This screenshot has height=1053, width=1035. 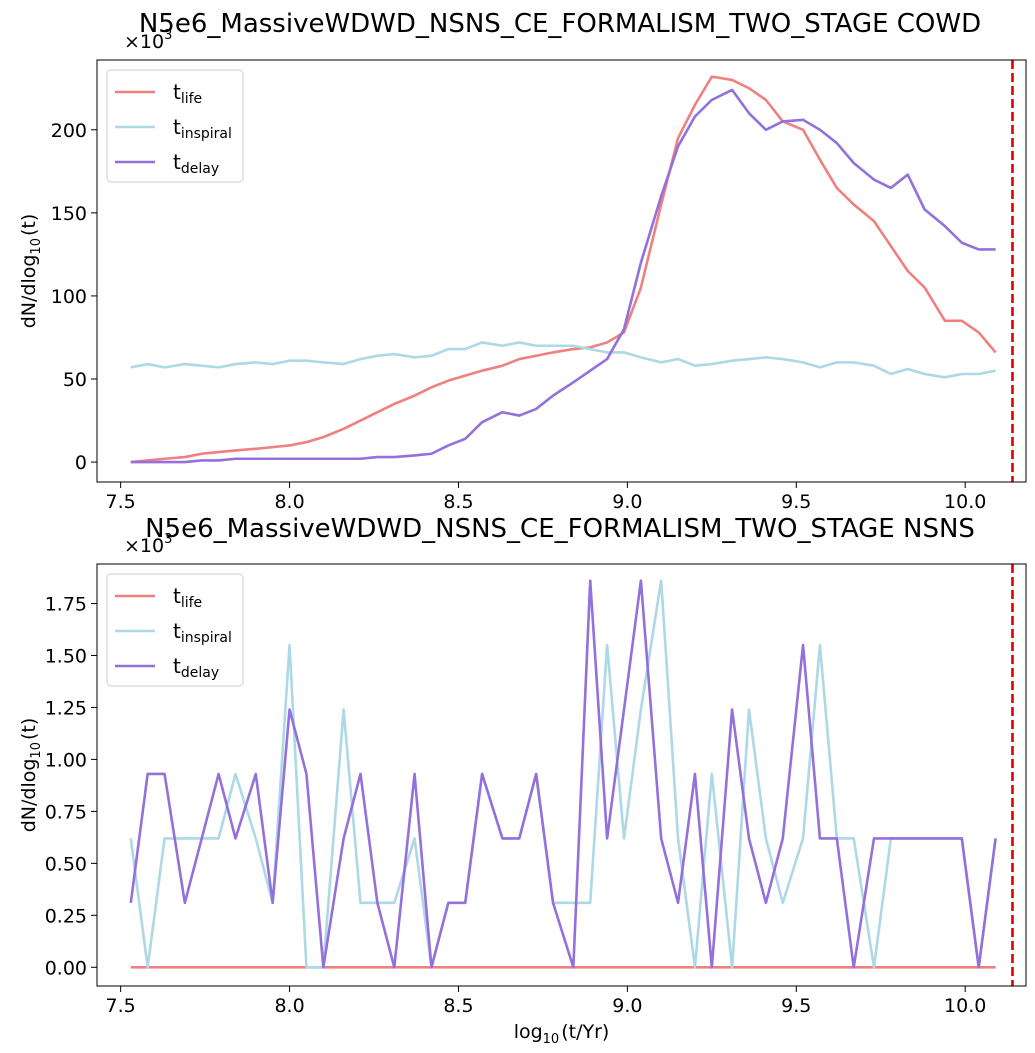 I want to click on y-tick-label: 1.75, so click(x=66, y=604).